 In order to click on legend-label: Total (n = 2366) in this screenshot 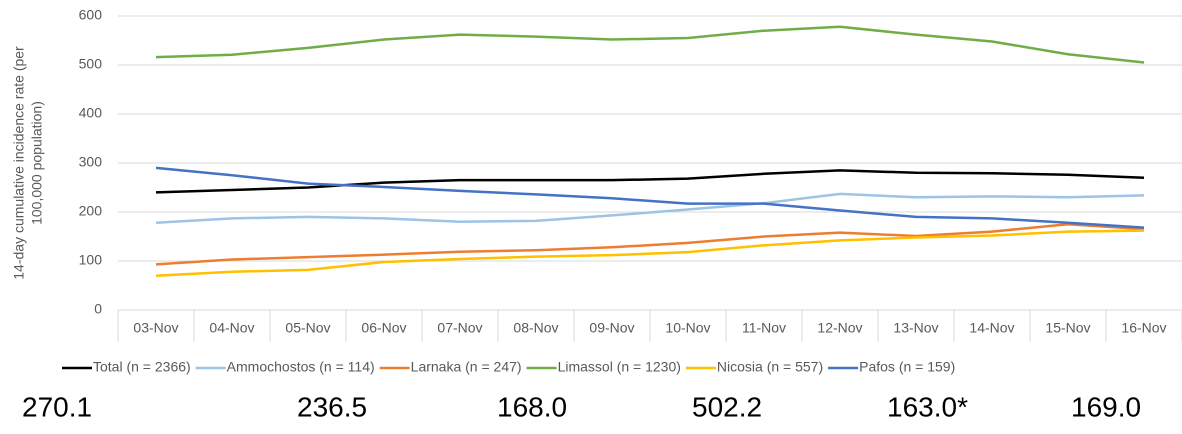, I will do `click(142, 367)`.